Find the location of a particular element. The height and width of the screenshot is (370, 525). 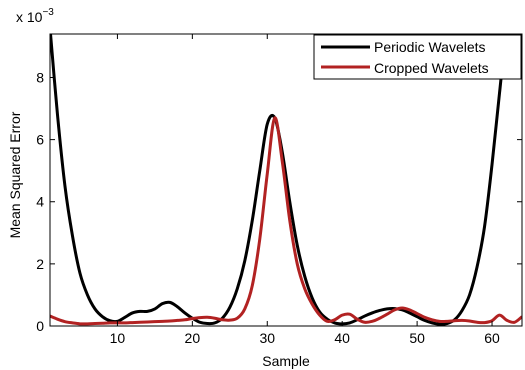

y-axis-exponent: x 10−3 is located at coordinates (35, 16).